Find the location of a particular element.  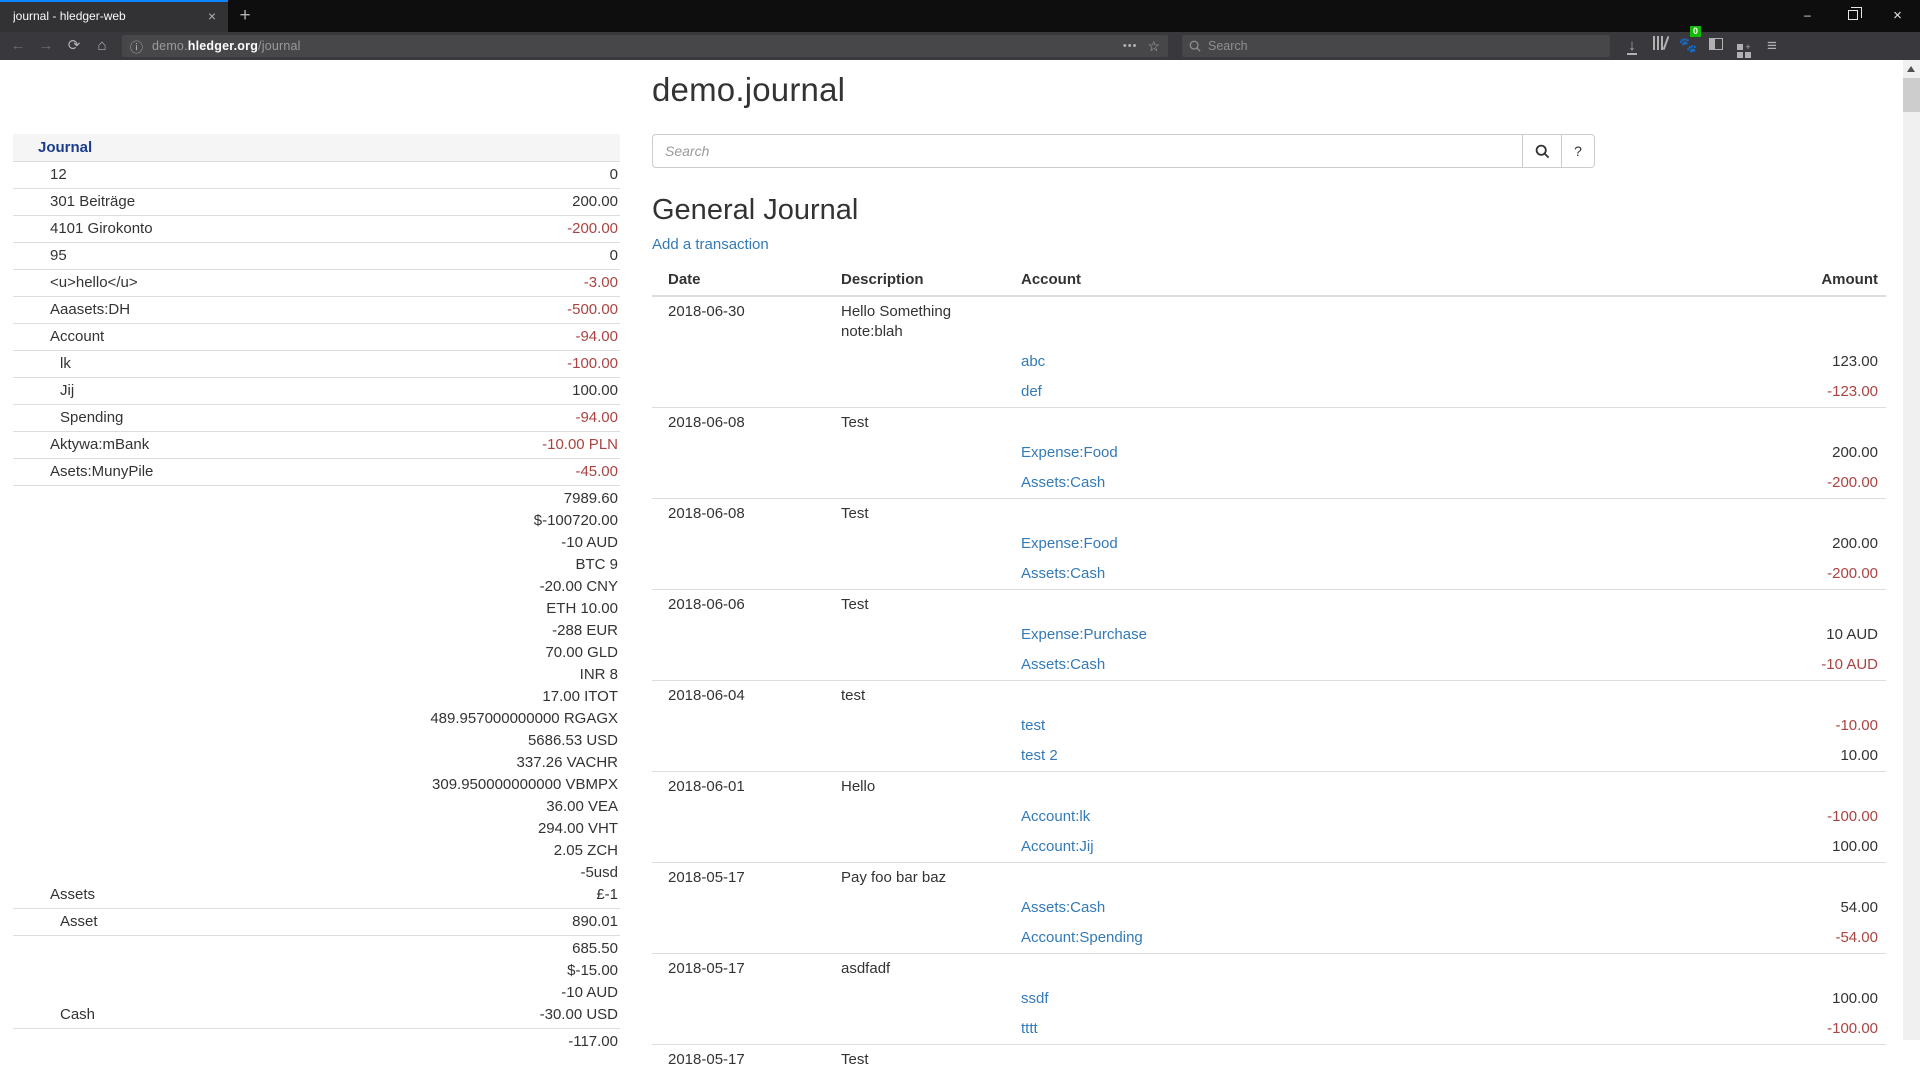

minimize-button: – is located at coordinates (1807, 15).